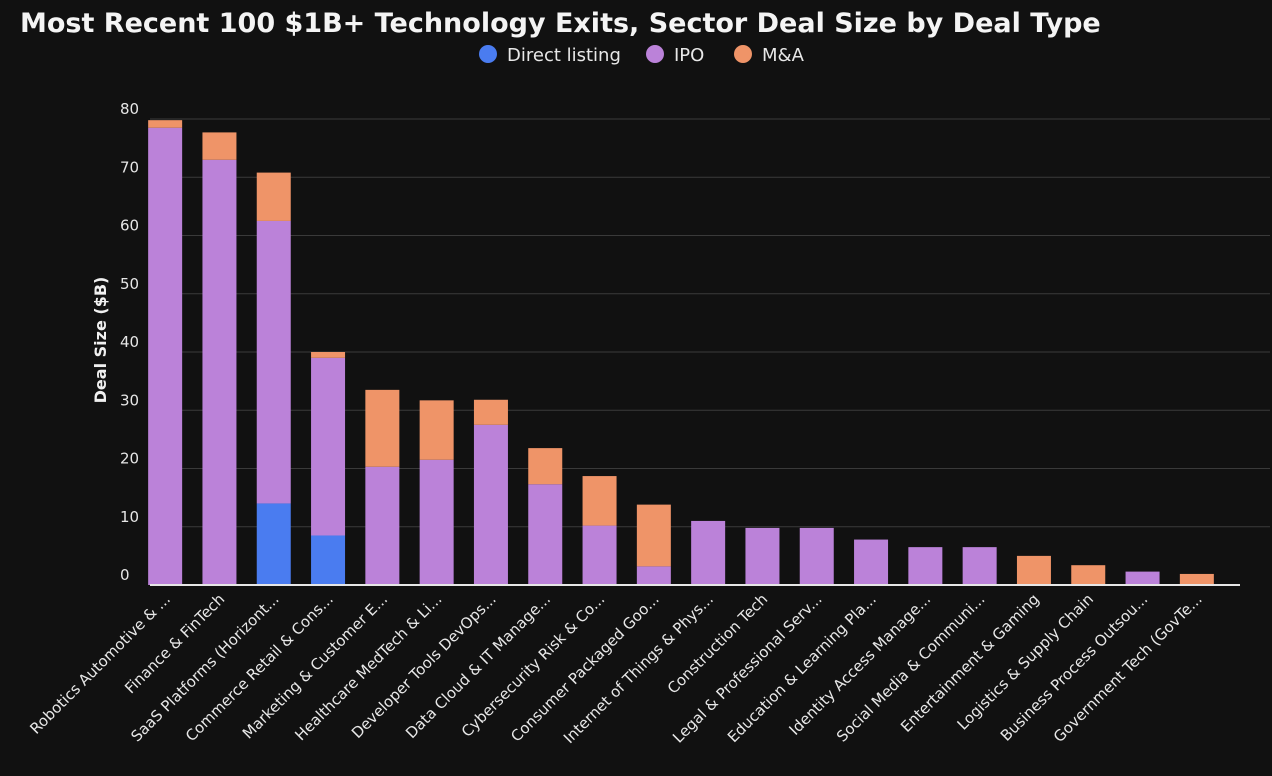 The image size is (1272, 776). What do you see at coordinates (273, 196) in the screenshot?
I see `bar-saas-platforms-horizont-m-a` at bounding box center [273, 196].